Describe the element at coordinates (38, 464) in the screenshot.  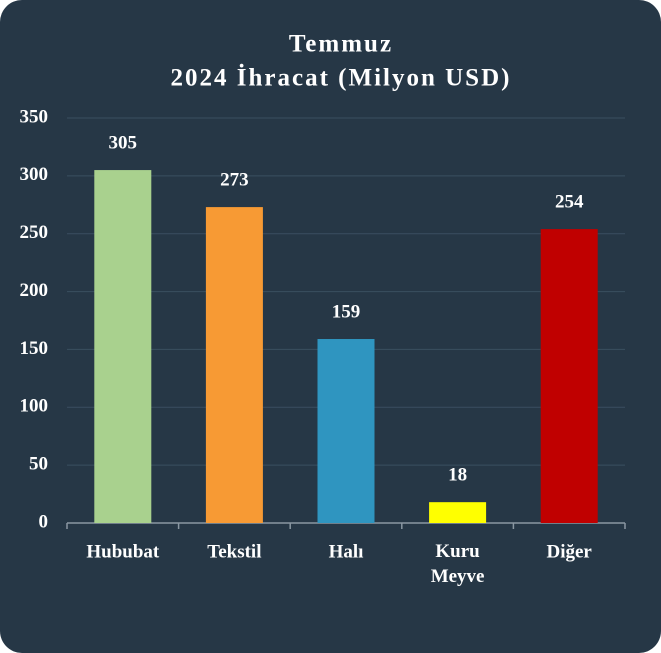
I see `y-tick-label: 50` at that location.